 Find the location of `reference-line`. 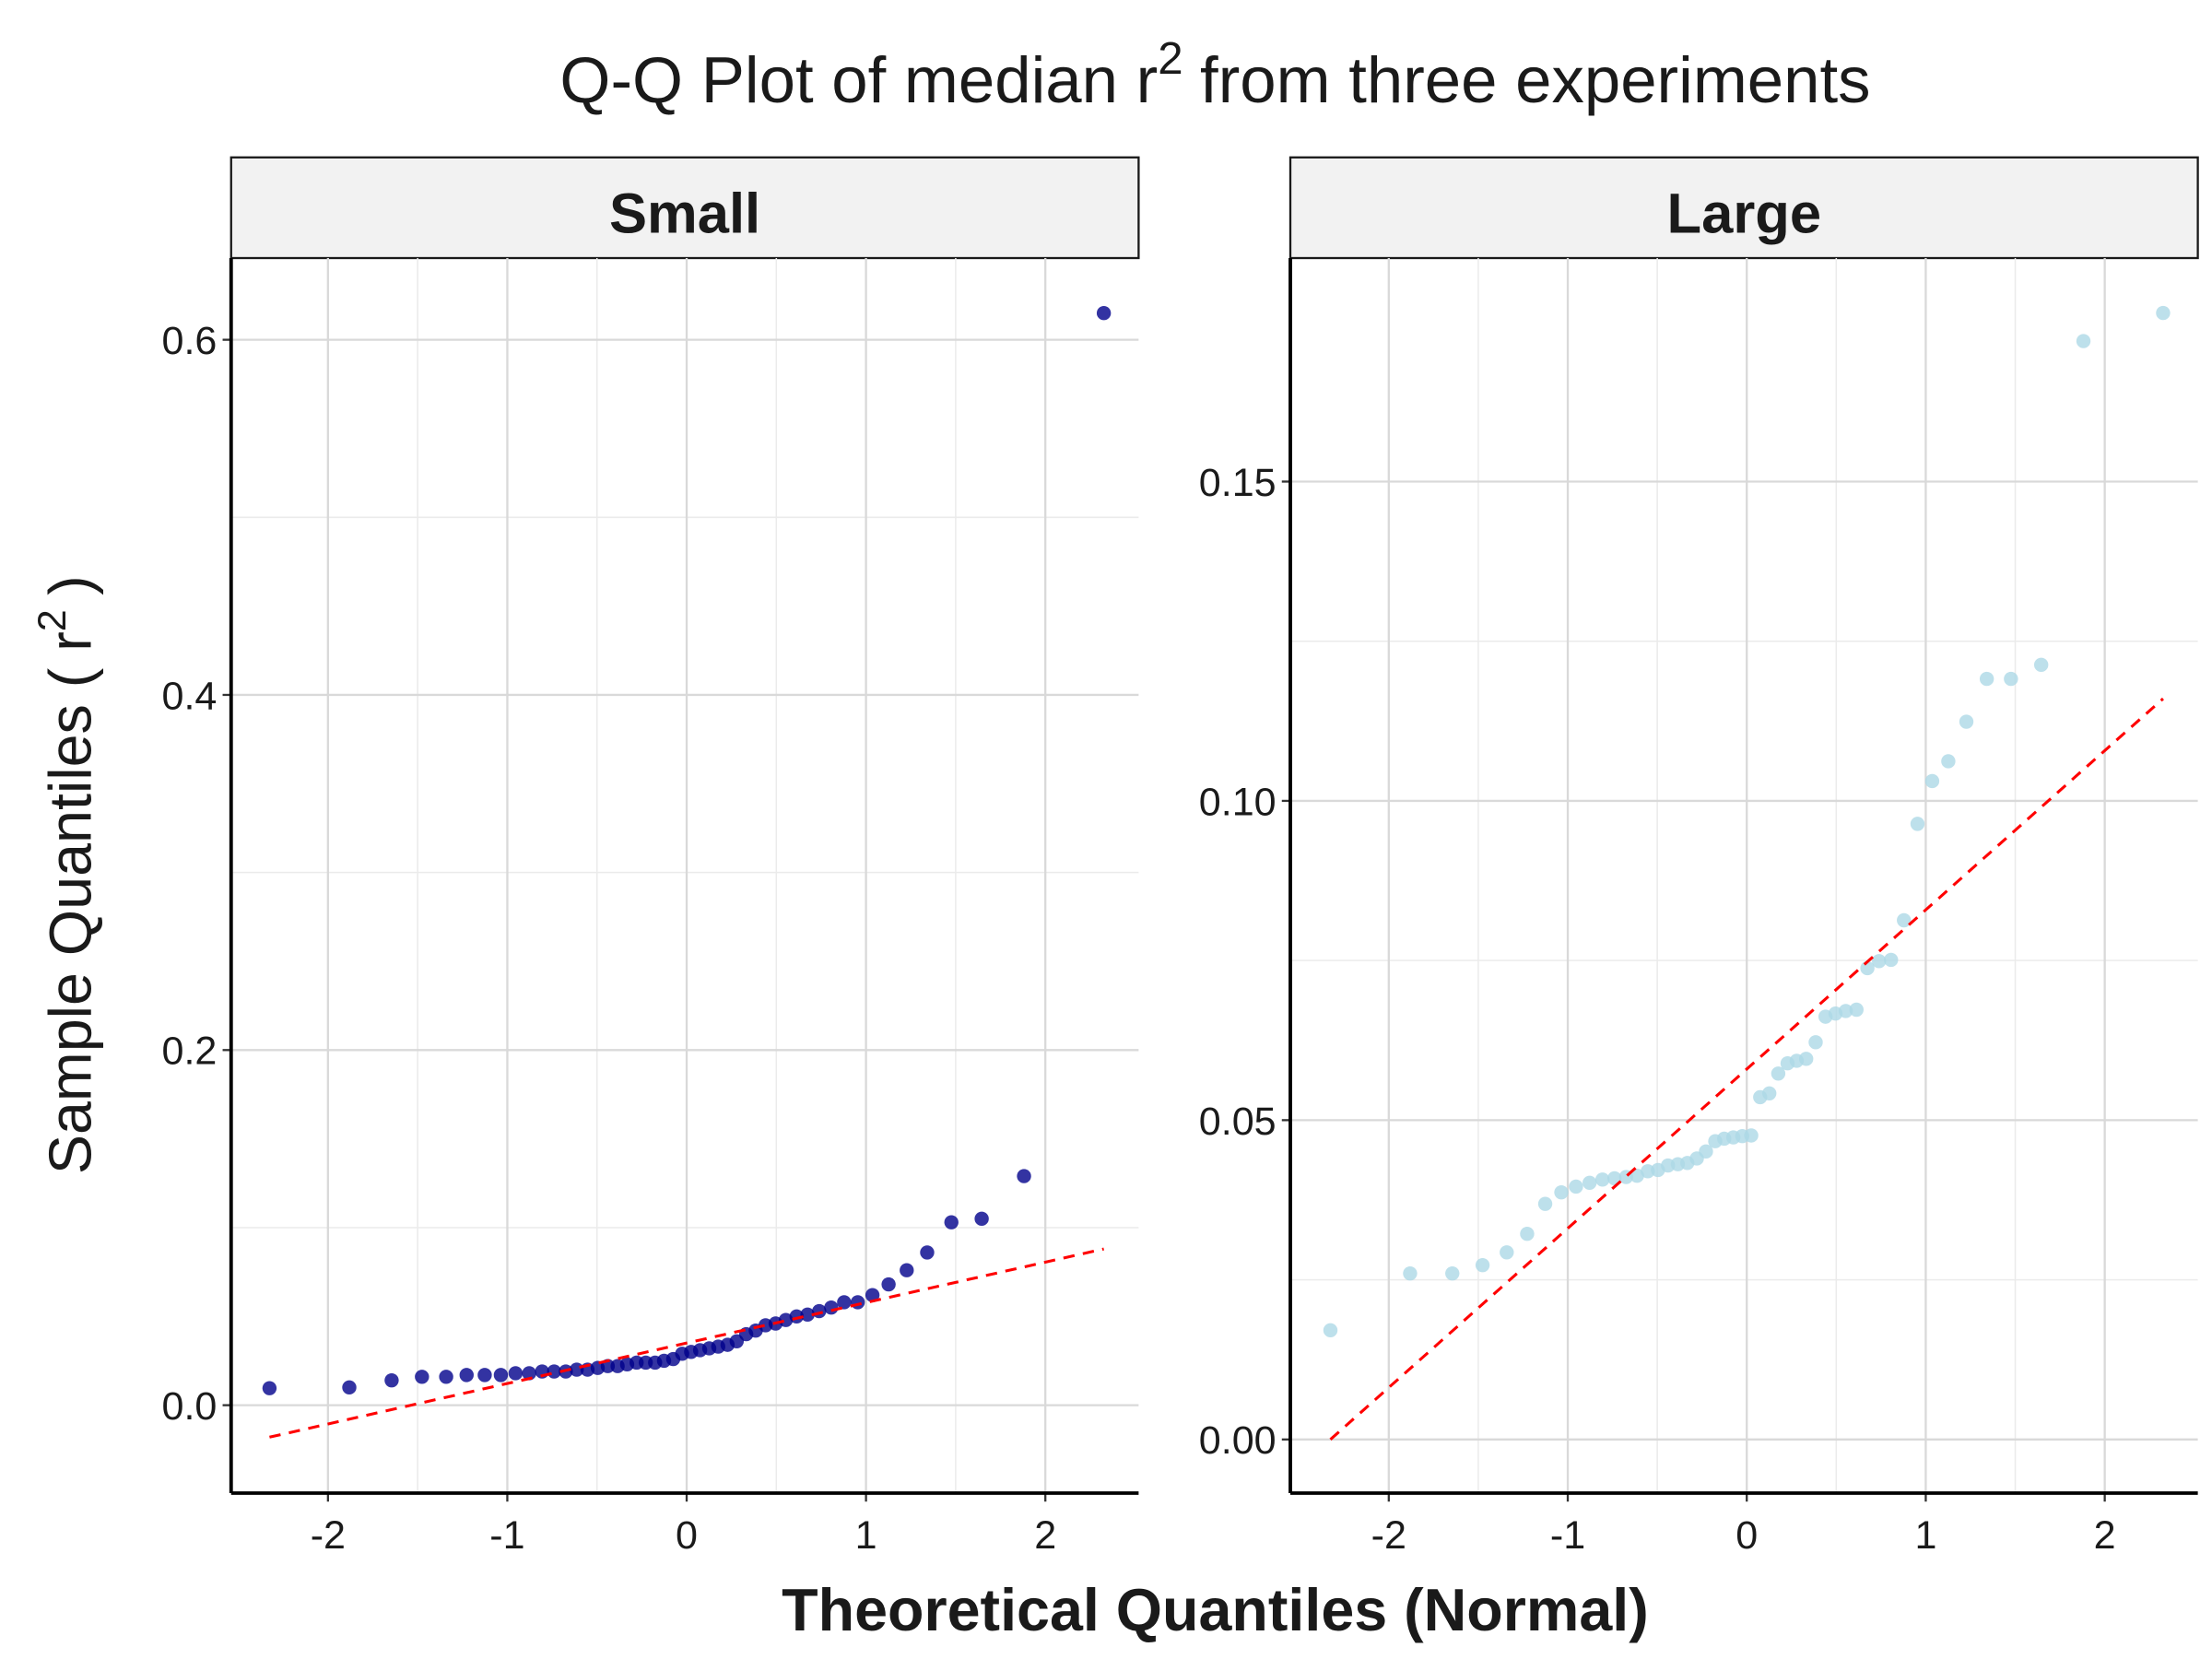

reference-line is located at coordinates (686, 1343).